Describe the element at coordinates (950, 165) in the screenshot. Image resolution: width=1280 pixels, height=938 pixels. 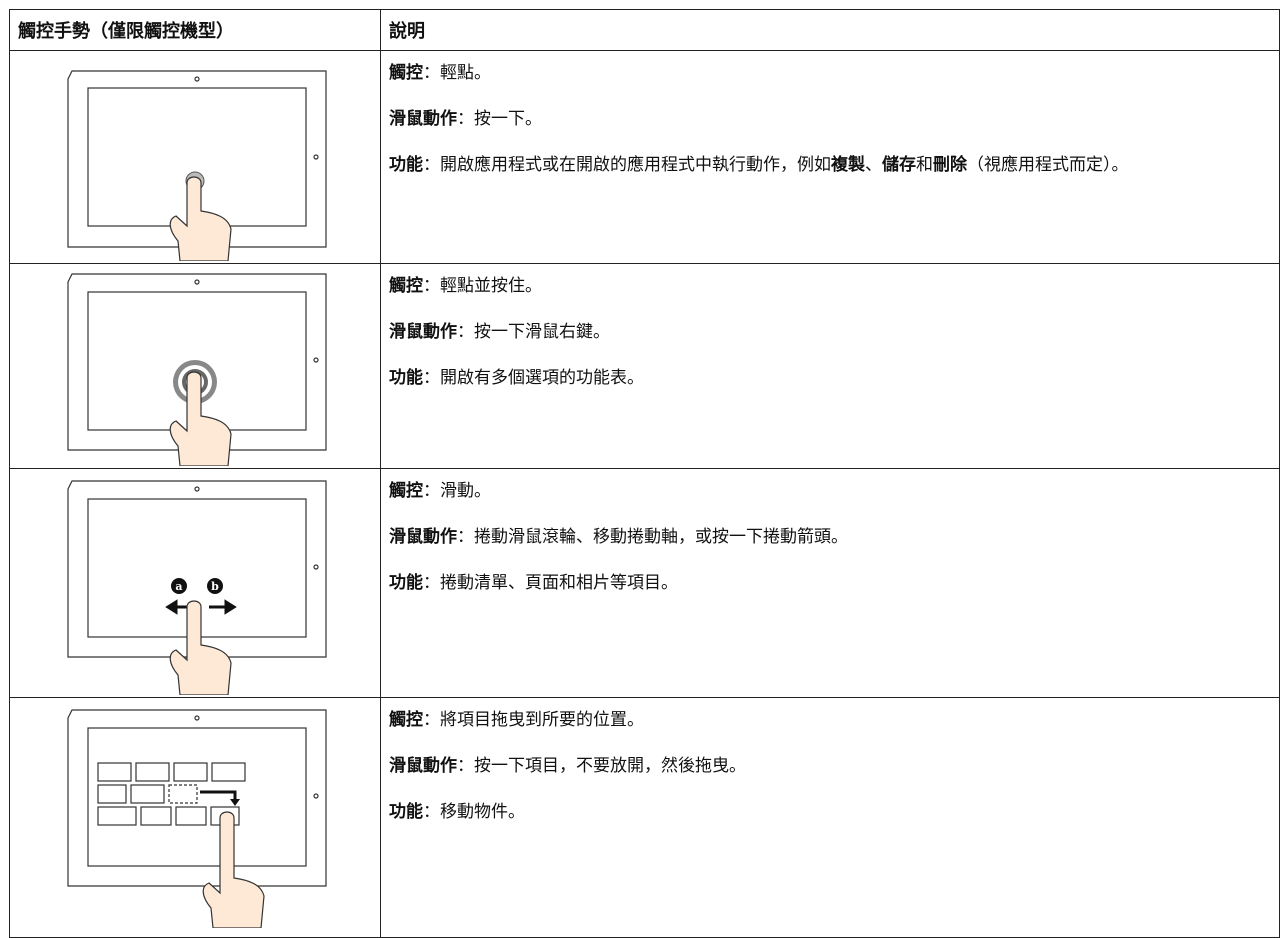
I see `bold-term: 刪除` at that location.